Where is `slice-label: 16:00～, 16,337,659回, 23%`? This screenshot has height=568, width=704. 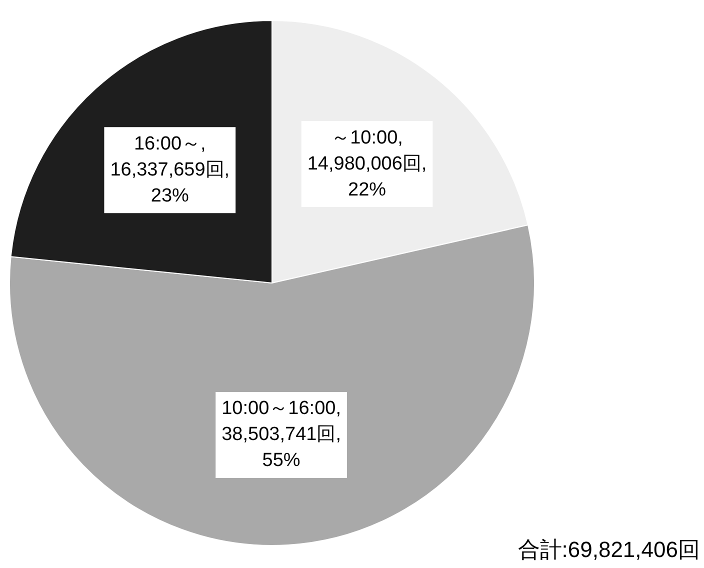
slice-label: 16:00～, 16,337,659回, 23% is located at coordinates (170, 169).